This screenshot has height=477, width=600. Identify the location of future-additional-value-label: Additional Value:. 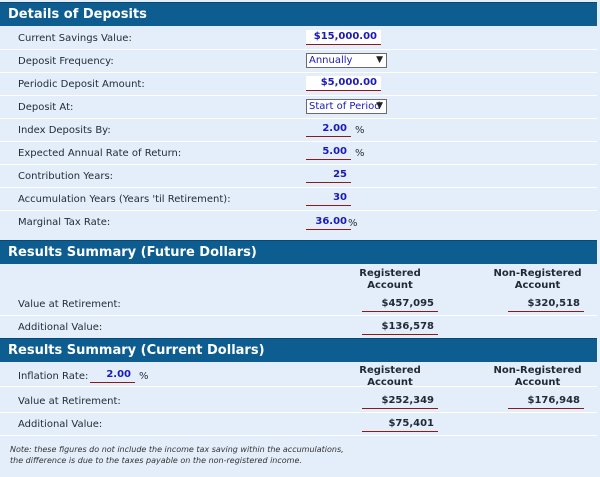
(60, 327).